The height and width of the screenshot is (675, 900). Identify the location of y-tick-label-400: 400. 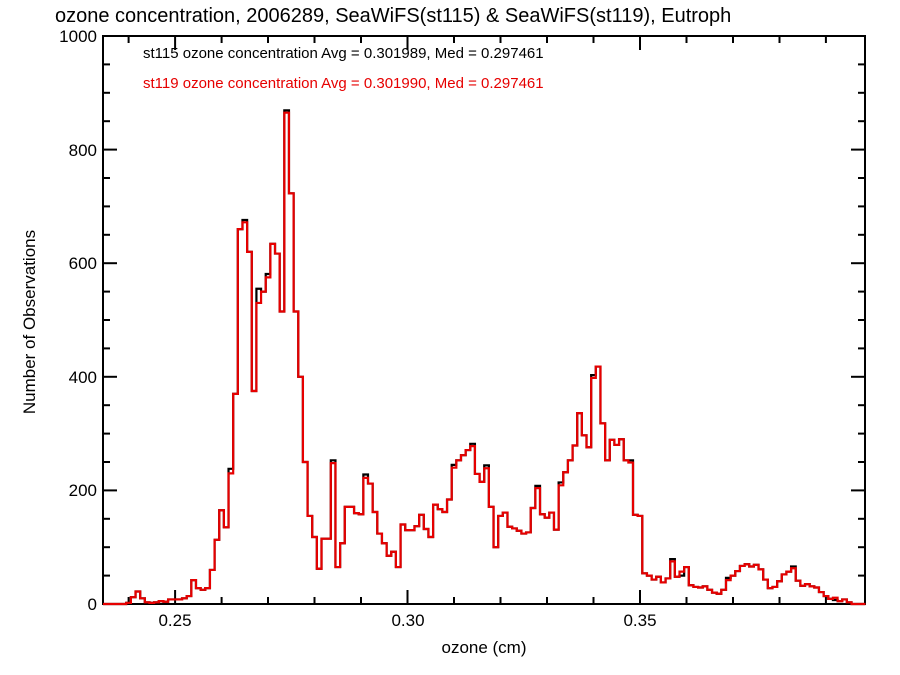
(82, 377).